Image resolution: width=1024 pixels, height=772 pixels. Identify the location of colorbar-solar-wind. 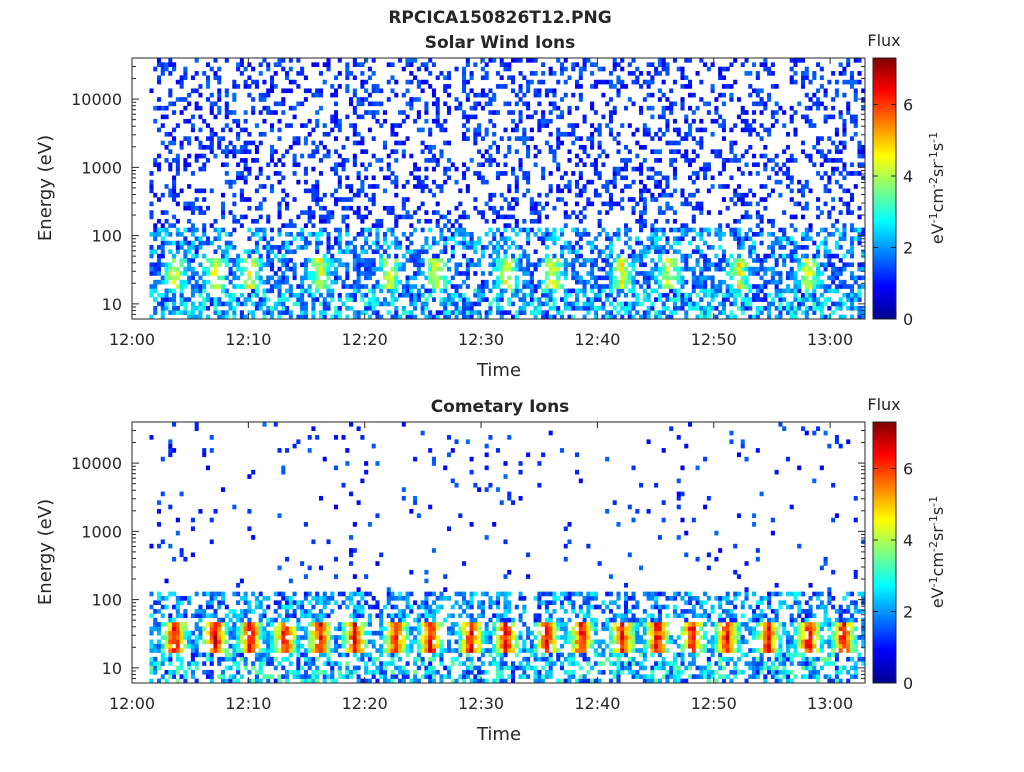
(884, 188).